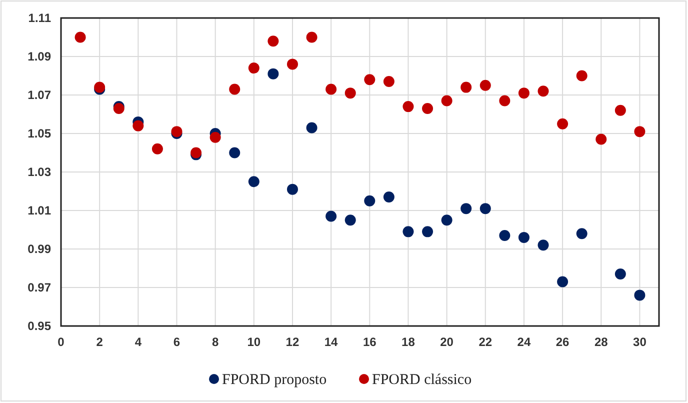 The width and height of the screenshot is (688, 403). I want to click on legend-label: FPORD proposto, so click(274, 380).